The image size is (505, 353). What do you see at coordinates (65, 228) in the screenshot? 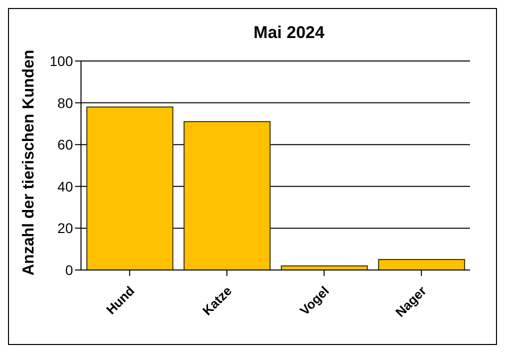
I see `y-tick-label: 20` at bounding box center [65, 228].